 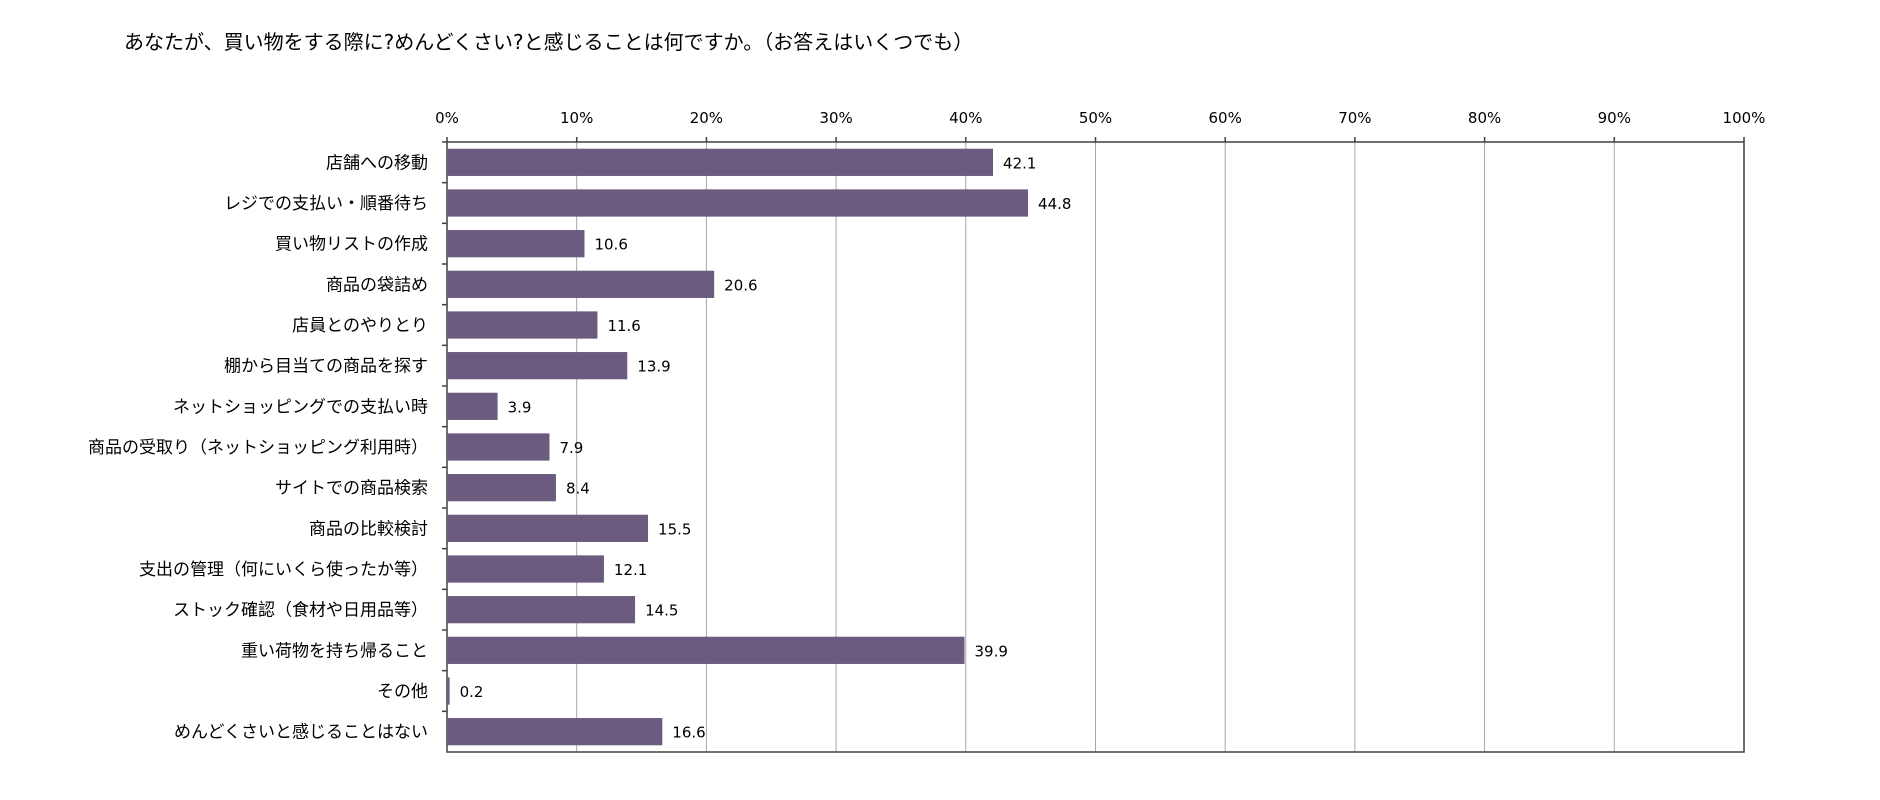 I want to click on category-label: 商品の受取り（ネットショッピング利用時）, so click(x=258, y=448).